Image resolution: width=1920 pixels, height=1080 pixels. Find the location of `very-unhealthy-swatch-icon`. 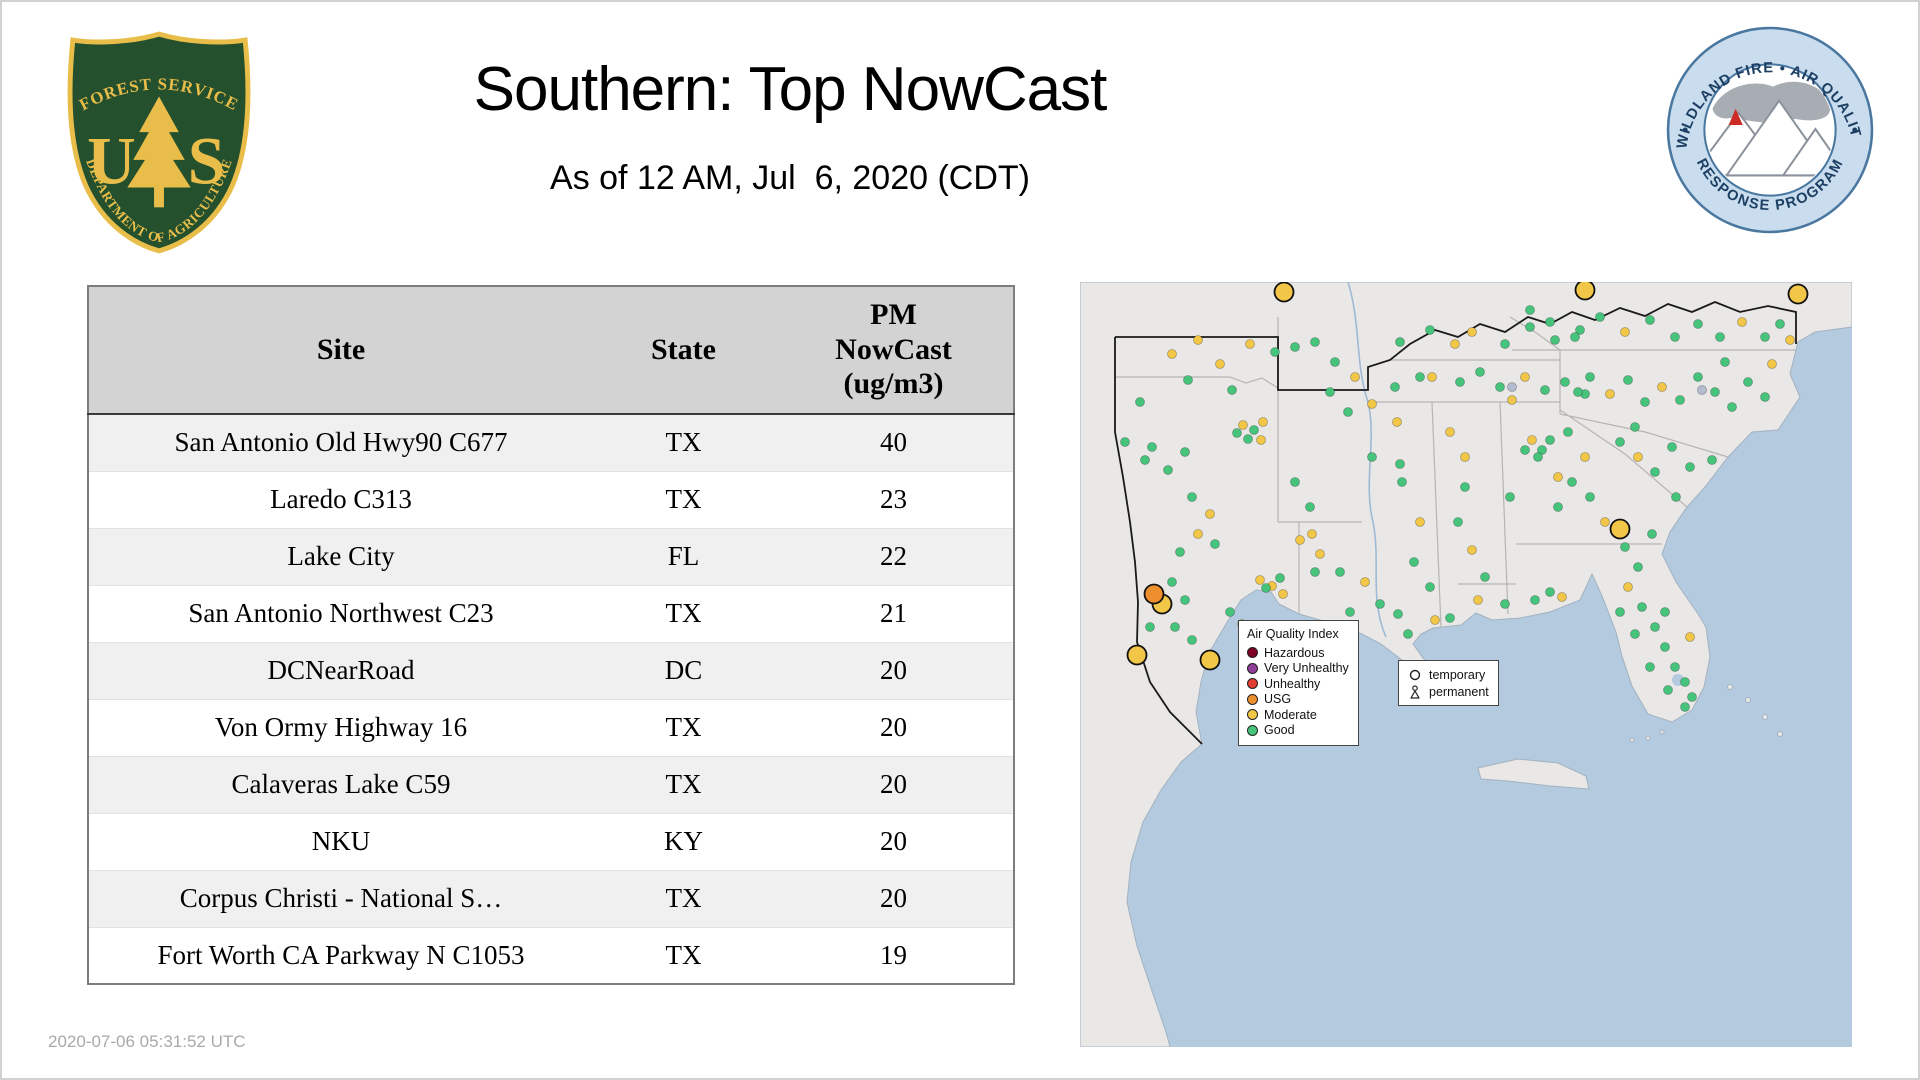

very-unhealthy-swatch-icon is located at coordinates (1252, 668).